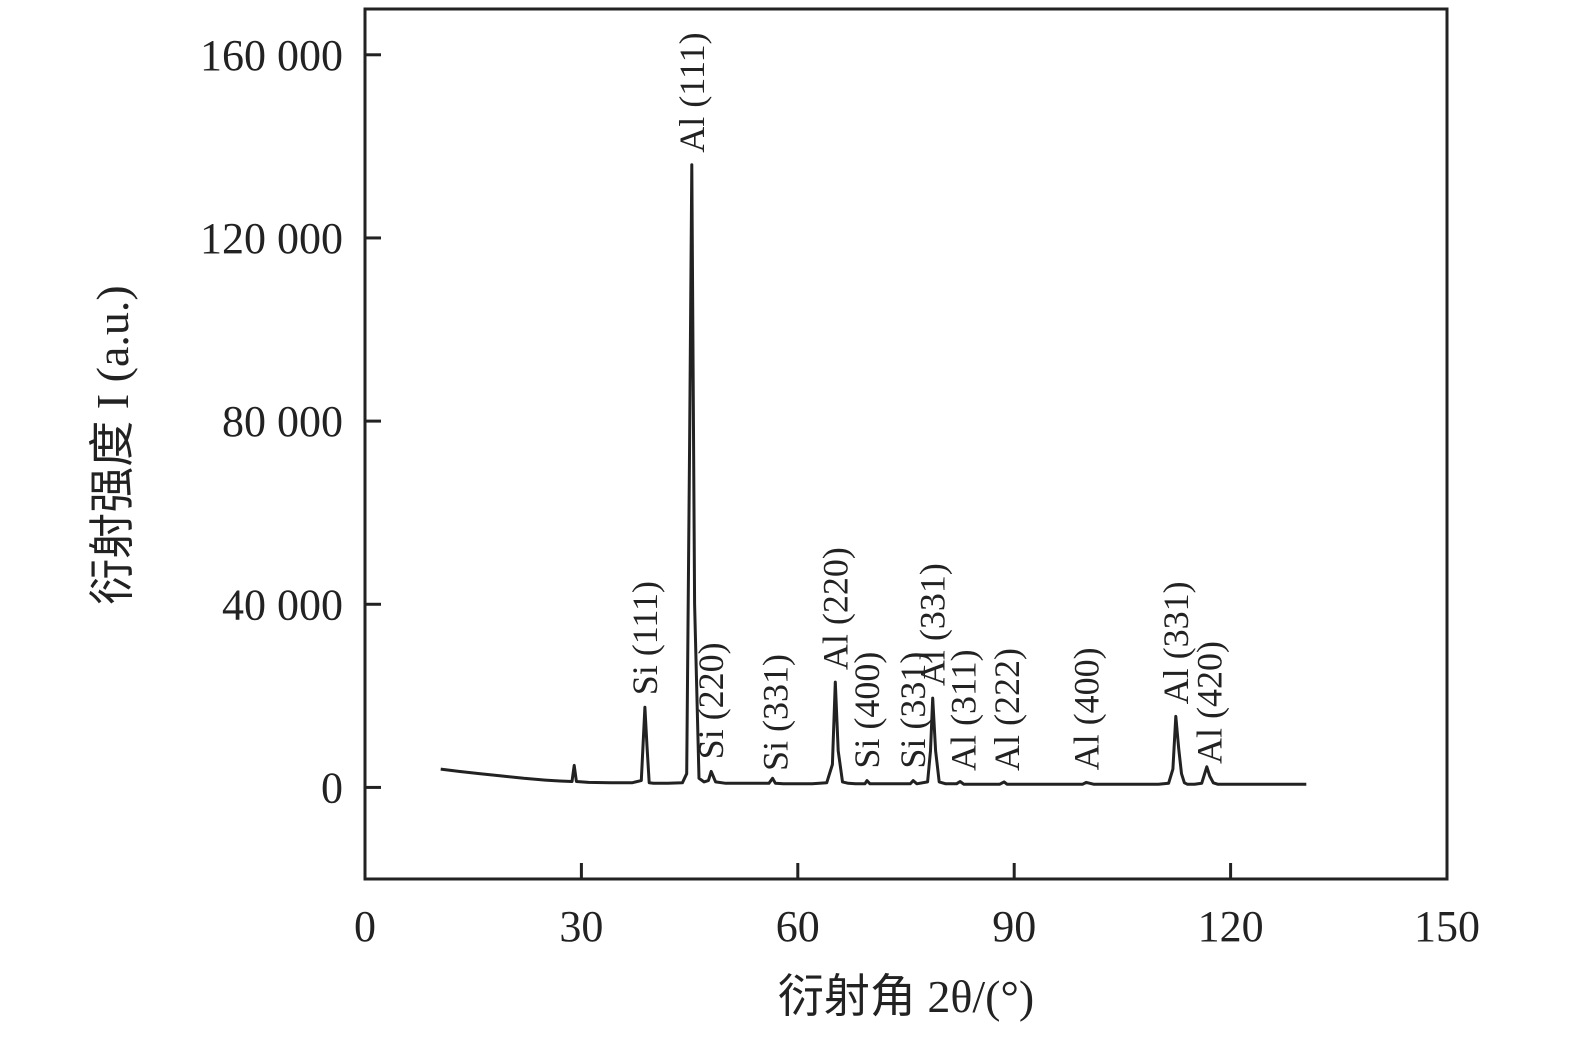 The width and height of the screenshot is (1575, 1037). I want to click on peak-label: Al (222), so click(1007, 709).